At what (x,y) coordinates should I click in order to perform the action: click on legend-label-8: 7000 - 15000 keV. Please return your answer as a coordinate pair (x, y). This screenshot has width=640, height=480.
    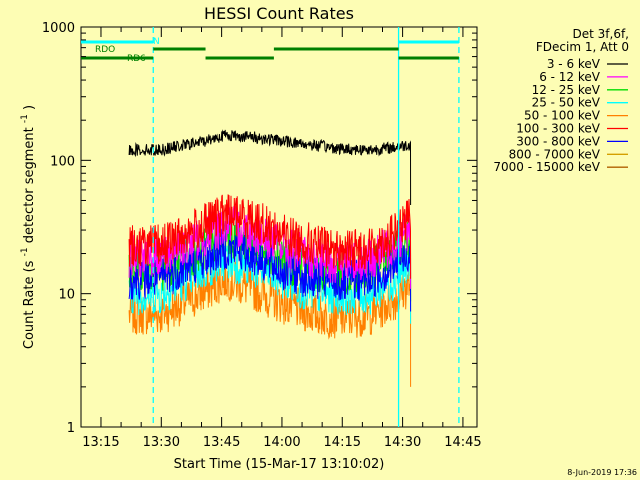
    Looking at the image, I should click on (546, 167).